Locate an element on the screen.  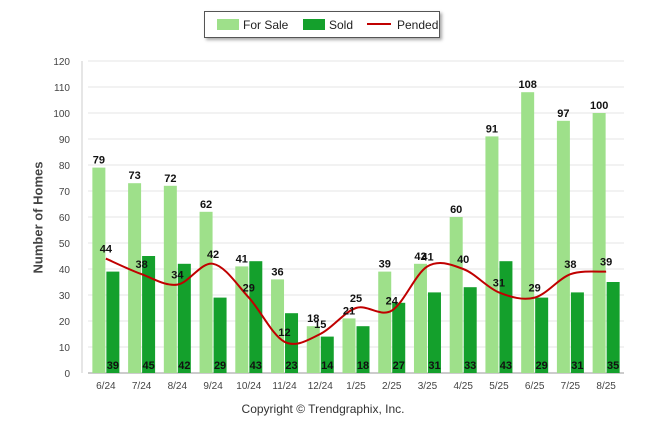
data-label-sold: 23 is located at coordinates (291, 366).